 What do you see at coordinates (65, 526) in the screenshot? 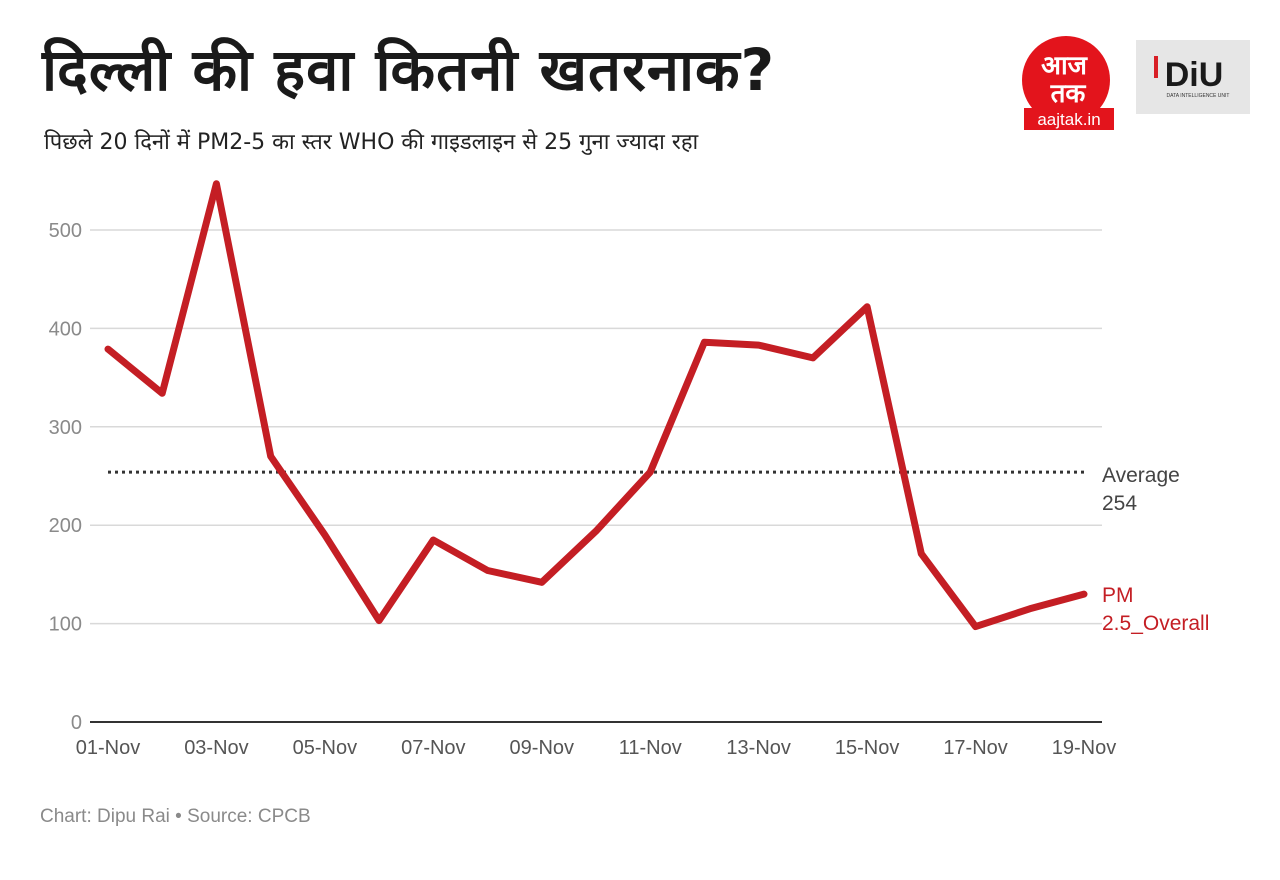
I see `y-tick-label-200: 200` at bounding box center [65, 526].